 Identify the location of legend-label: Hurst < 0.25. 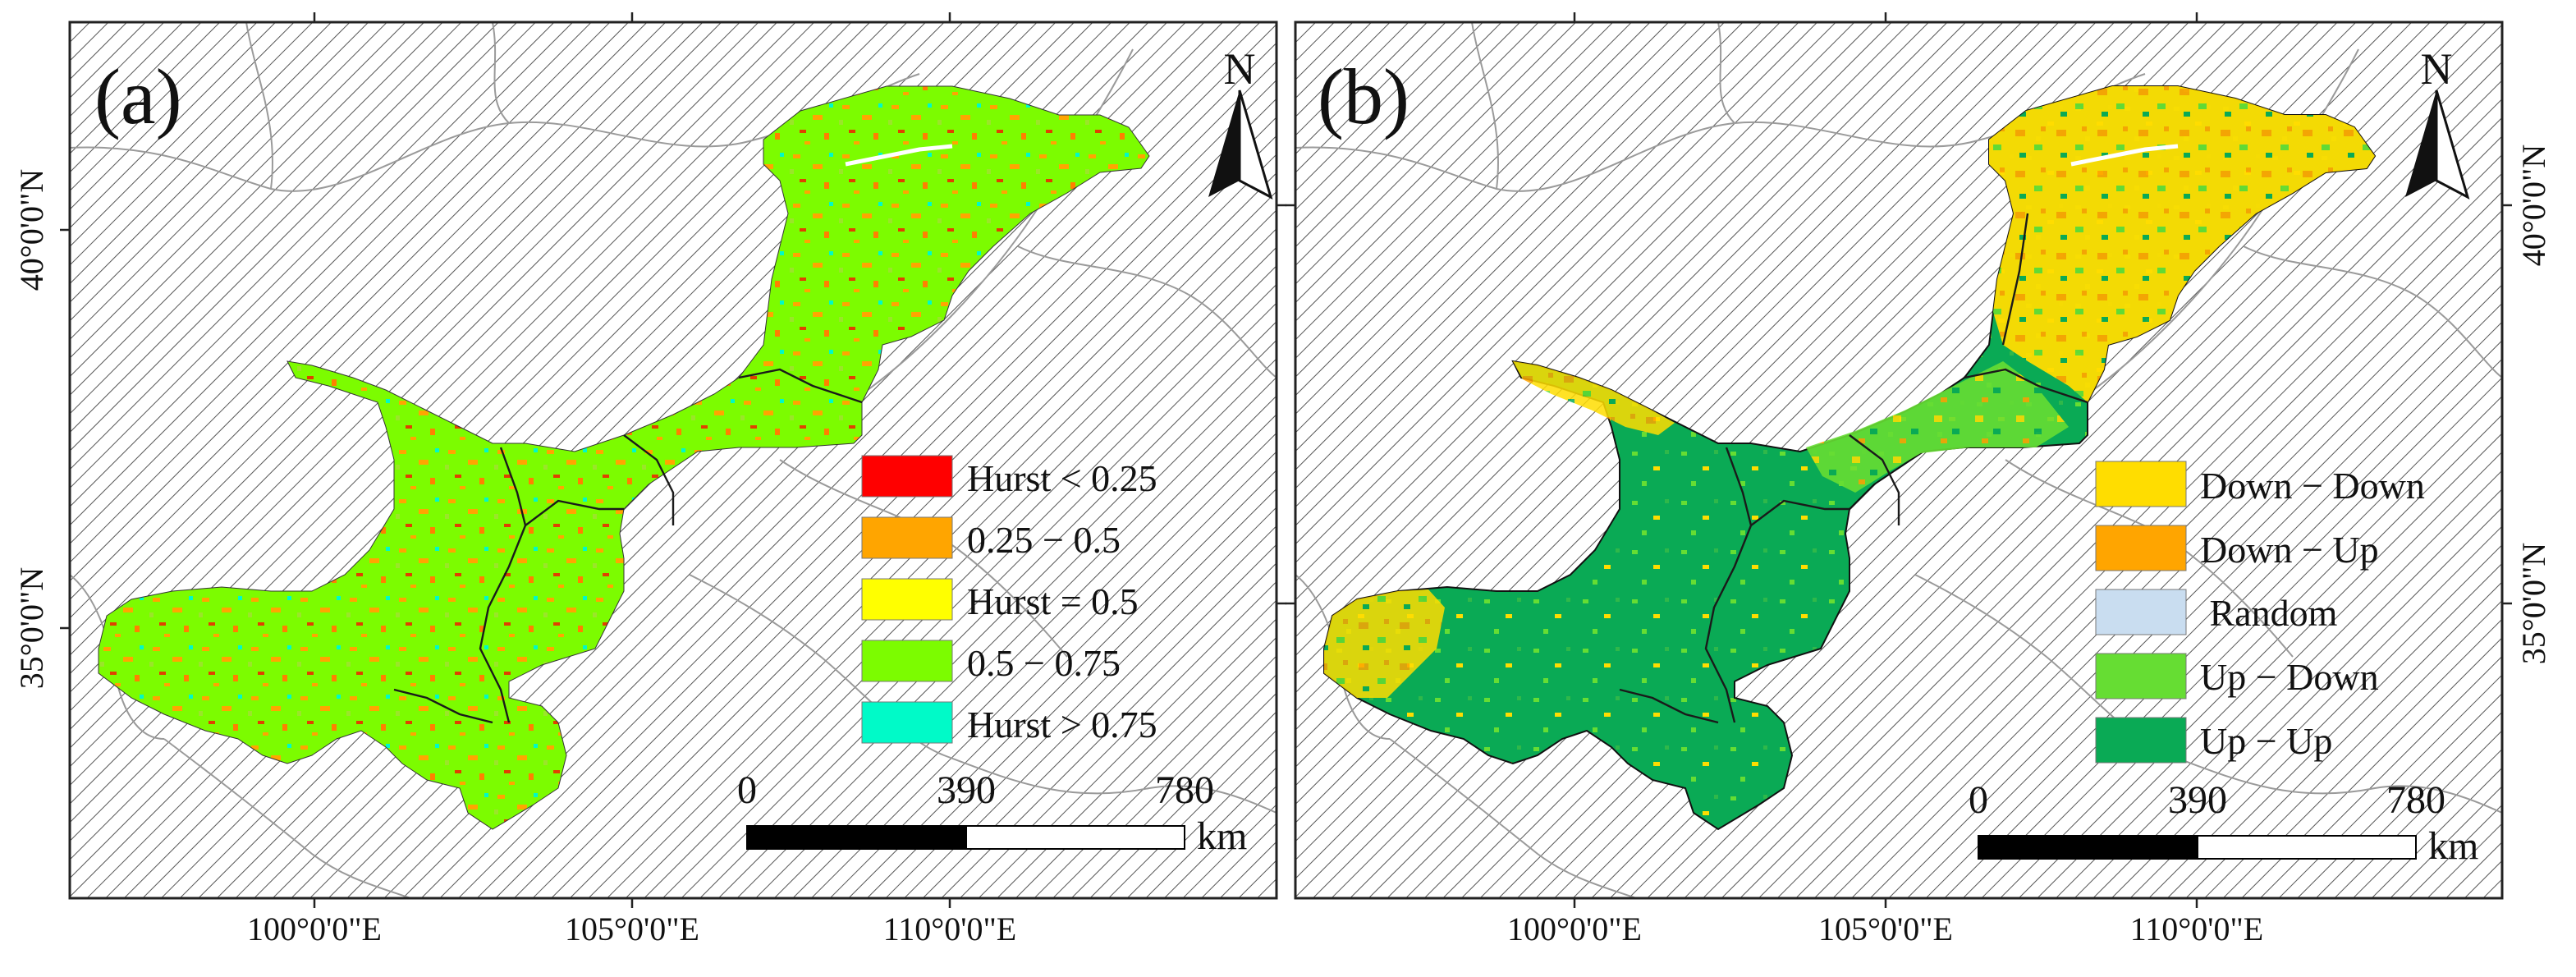
(1062, 478).